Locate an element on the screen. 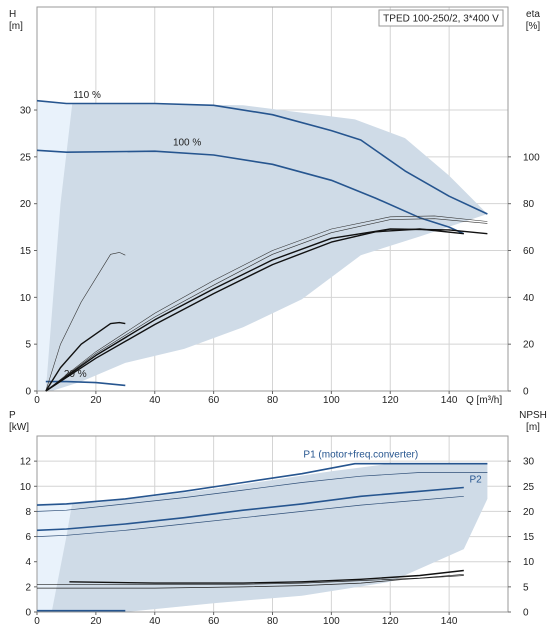 The image size is (555, 626). head-series-label-1: 100 % is located at coordinates (187, 143).